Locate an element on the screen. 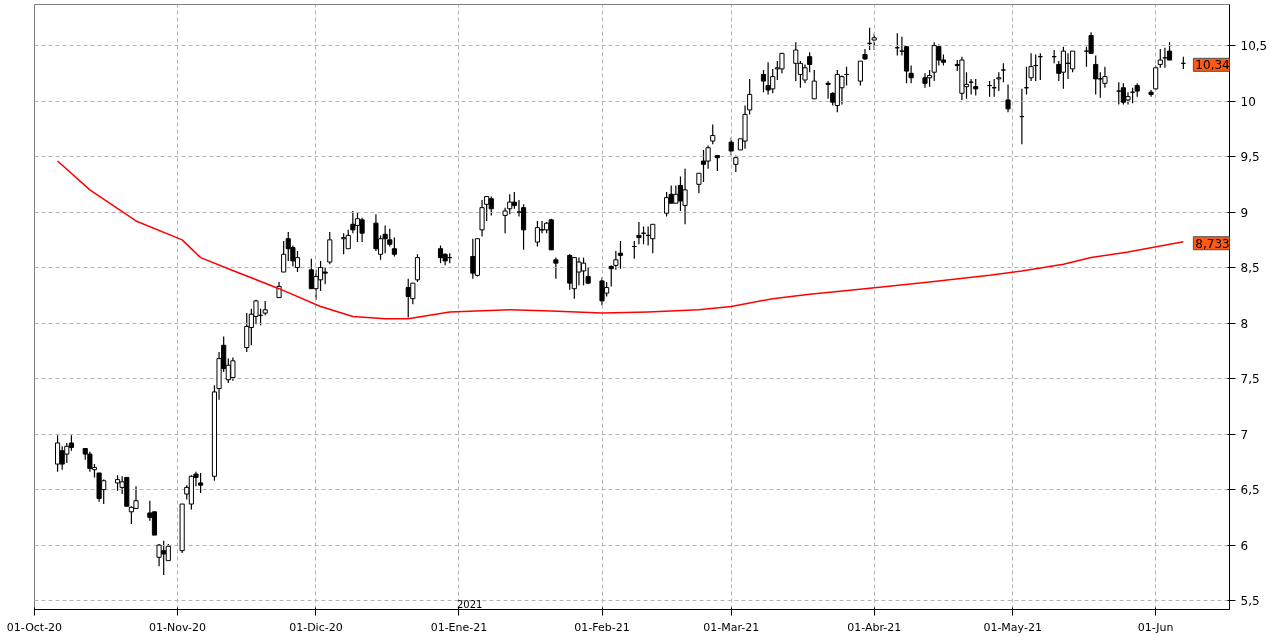  y-tick-label: 9,5 is located at coordinates (1250, 157).